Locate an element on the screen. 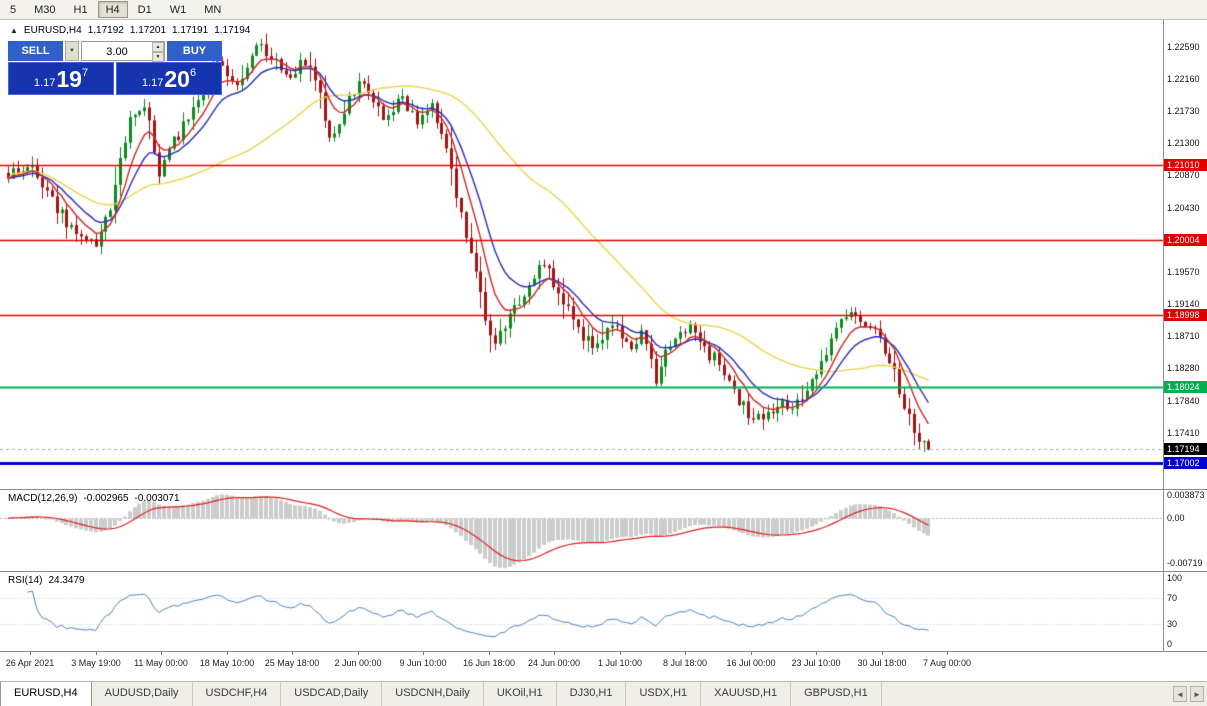  time-axis-label: 18 May 10:00 is located at coordinates (227, 663).